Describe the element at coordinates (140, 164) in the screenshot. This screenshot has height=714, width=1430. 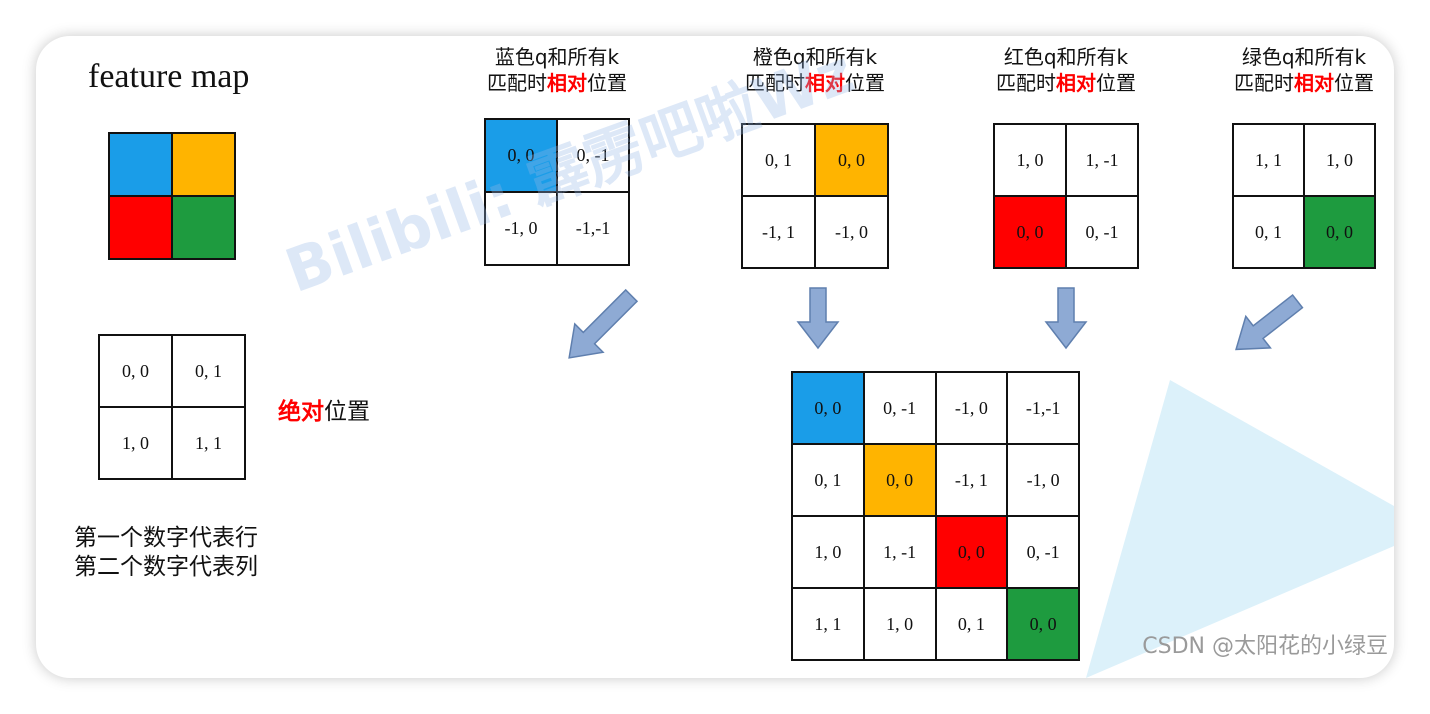
I see `feature-cell-blue` at that location.